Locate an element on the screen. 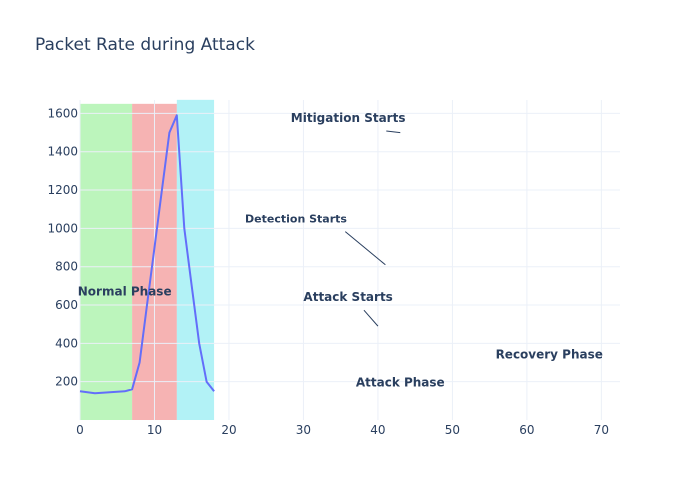 The height and width of the screenshot is (504, 700). x-tick-label-7: 70 is located at coordinates (601, 430).